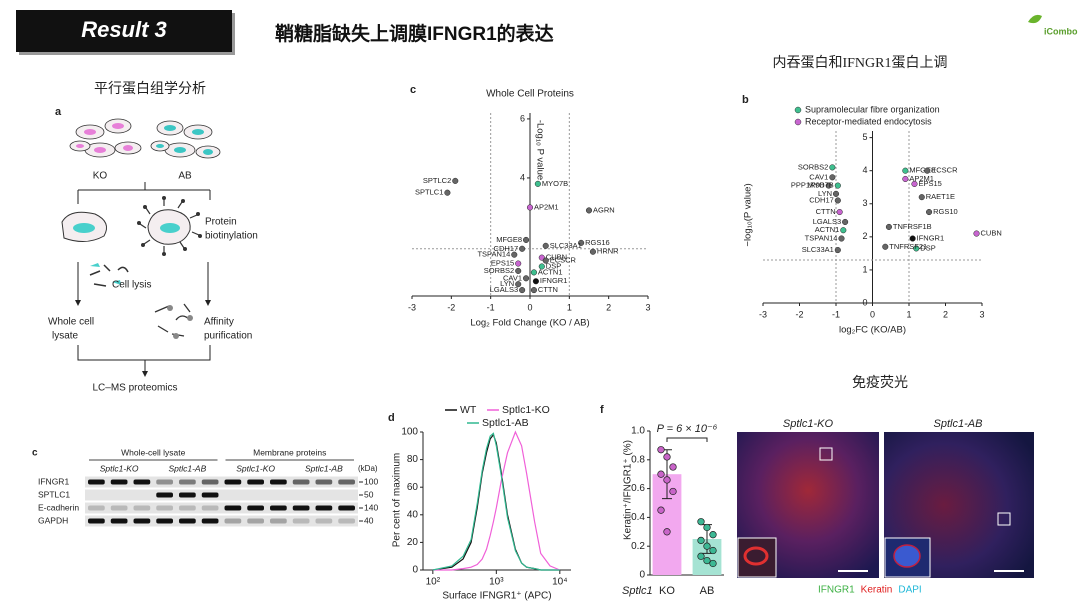 Image resolution: width=1080 pixels, height=608 pixels. I want to click on point-label: SPTLC2, so click(437, 180).